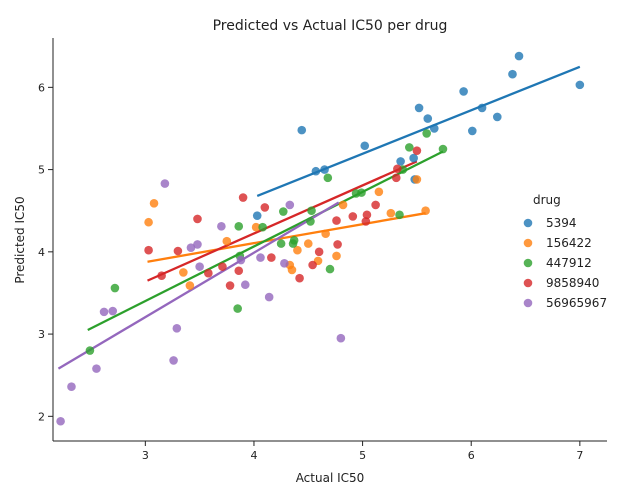 This screenshot has width=620, height=500. What do you see at coordinates (561, 223) in the screenshot?
I see `legend-label: 5394` at bounding box center [561, 223].